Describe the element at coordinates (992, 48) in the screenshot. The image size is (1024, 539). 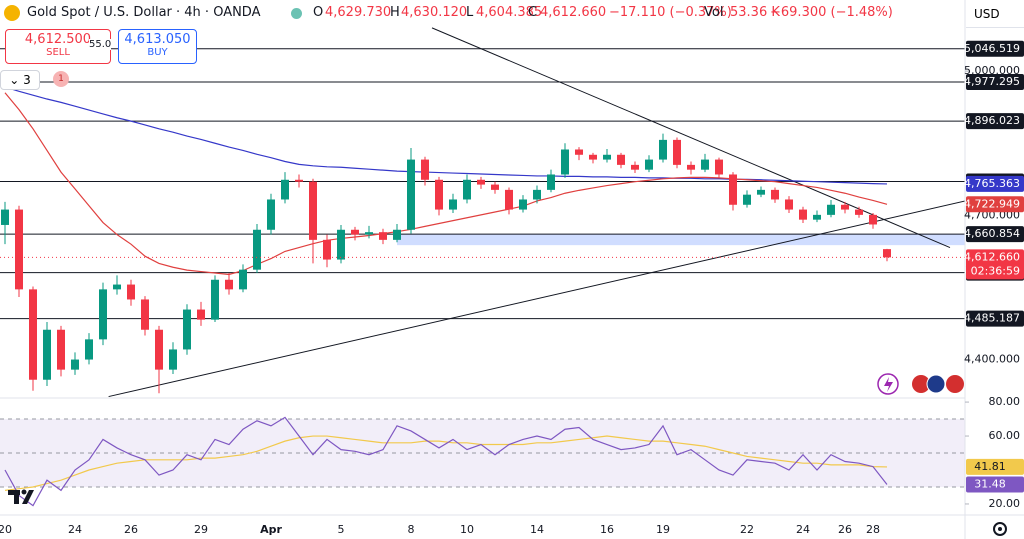
I see `level-label: 5,046.519` at that location.